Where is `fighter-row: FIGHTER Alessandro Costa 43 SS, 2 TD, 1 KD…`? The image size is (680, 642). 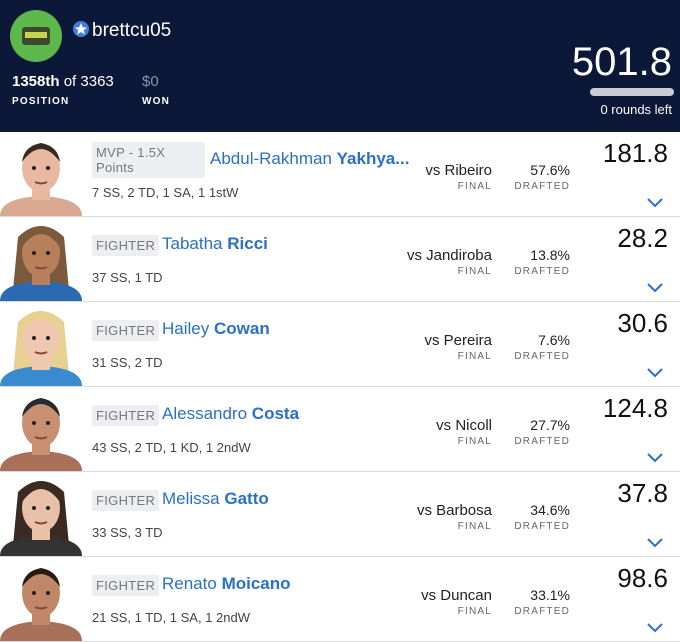
fighter-row: FIGHTER Alessandro Costa 43 SS, 2 TD, 1 KD… is located at coordinates (340, 429).